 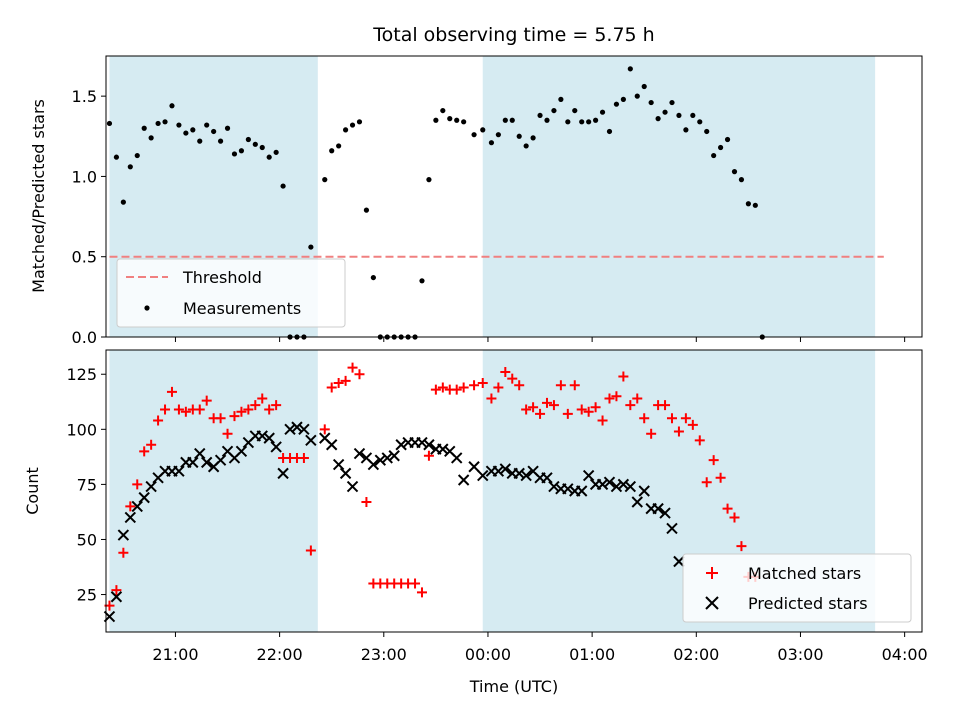 What do you see at coordinates (280, 654) in the screenshot?
I see `x-tick-label: 22:00` at bounding box center [280, 654].